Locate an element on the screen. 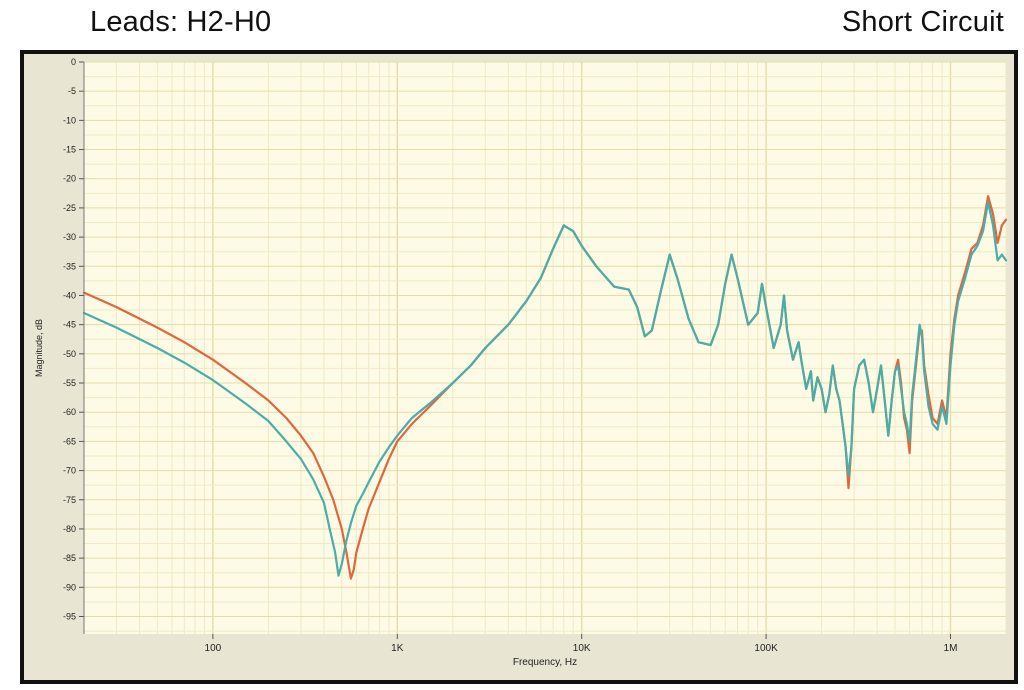  y-tick-label: 0 is located at coordinates (73, 62).